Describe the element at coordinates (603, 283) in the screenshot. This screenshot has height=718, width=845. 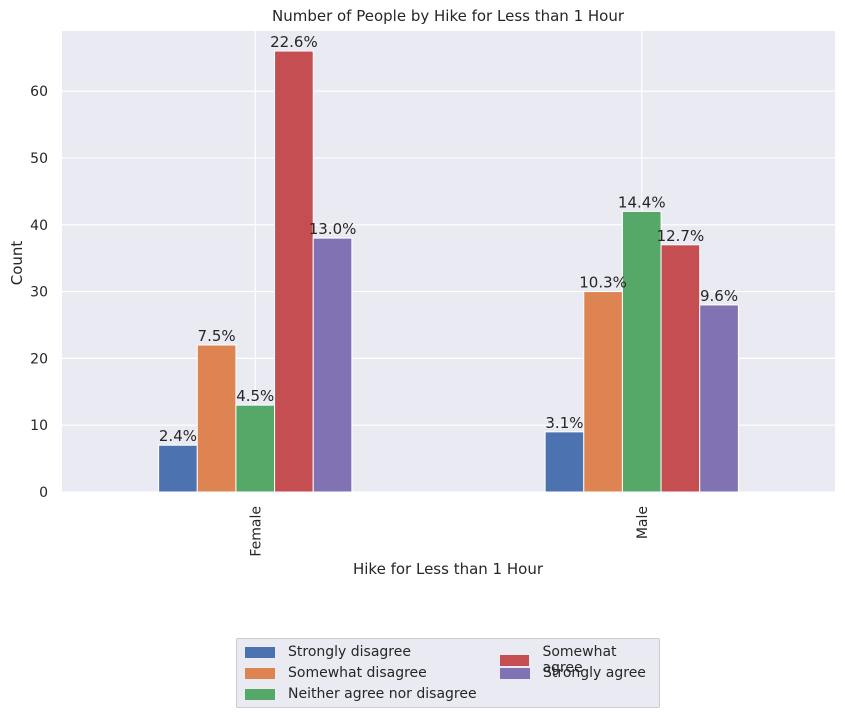
I see `data-label: 10.3%` at that location.